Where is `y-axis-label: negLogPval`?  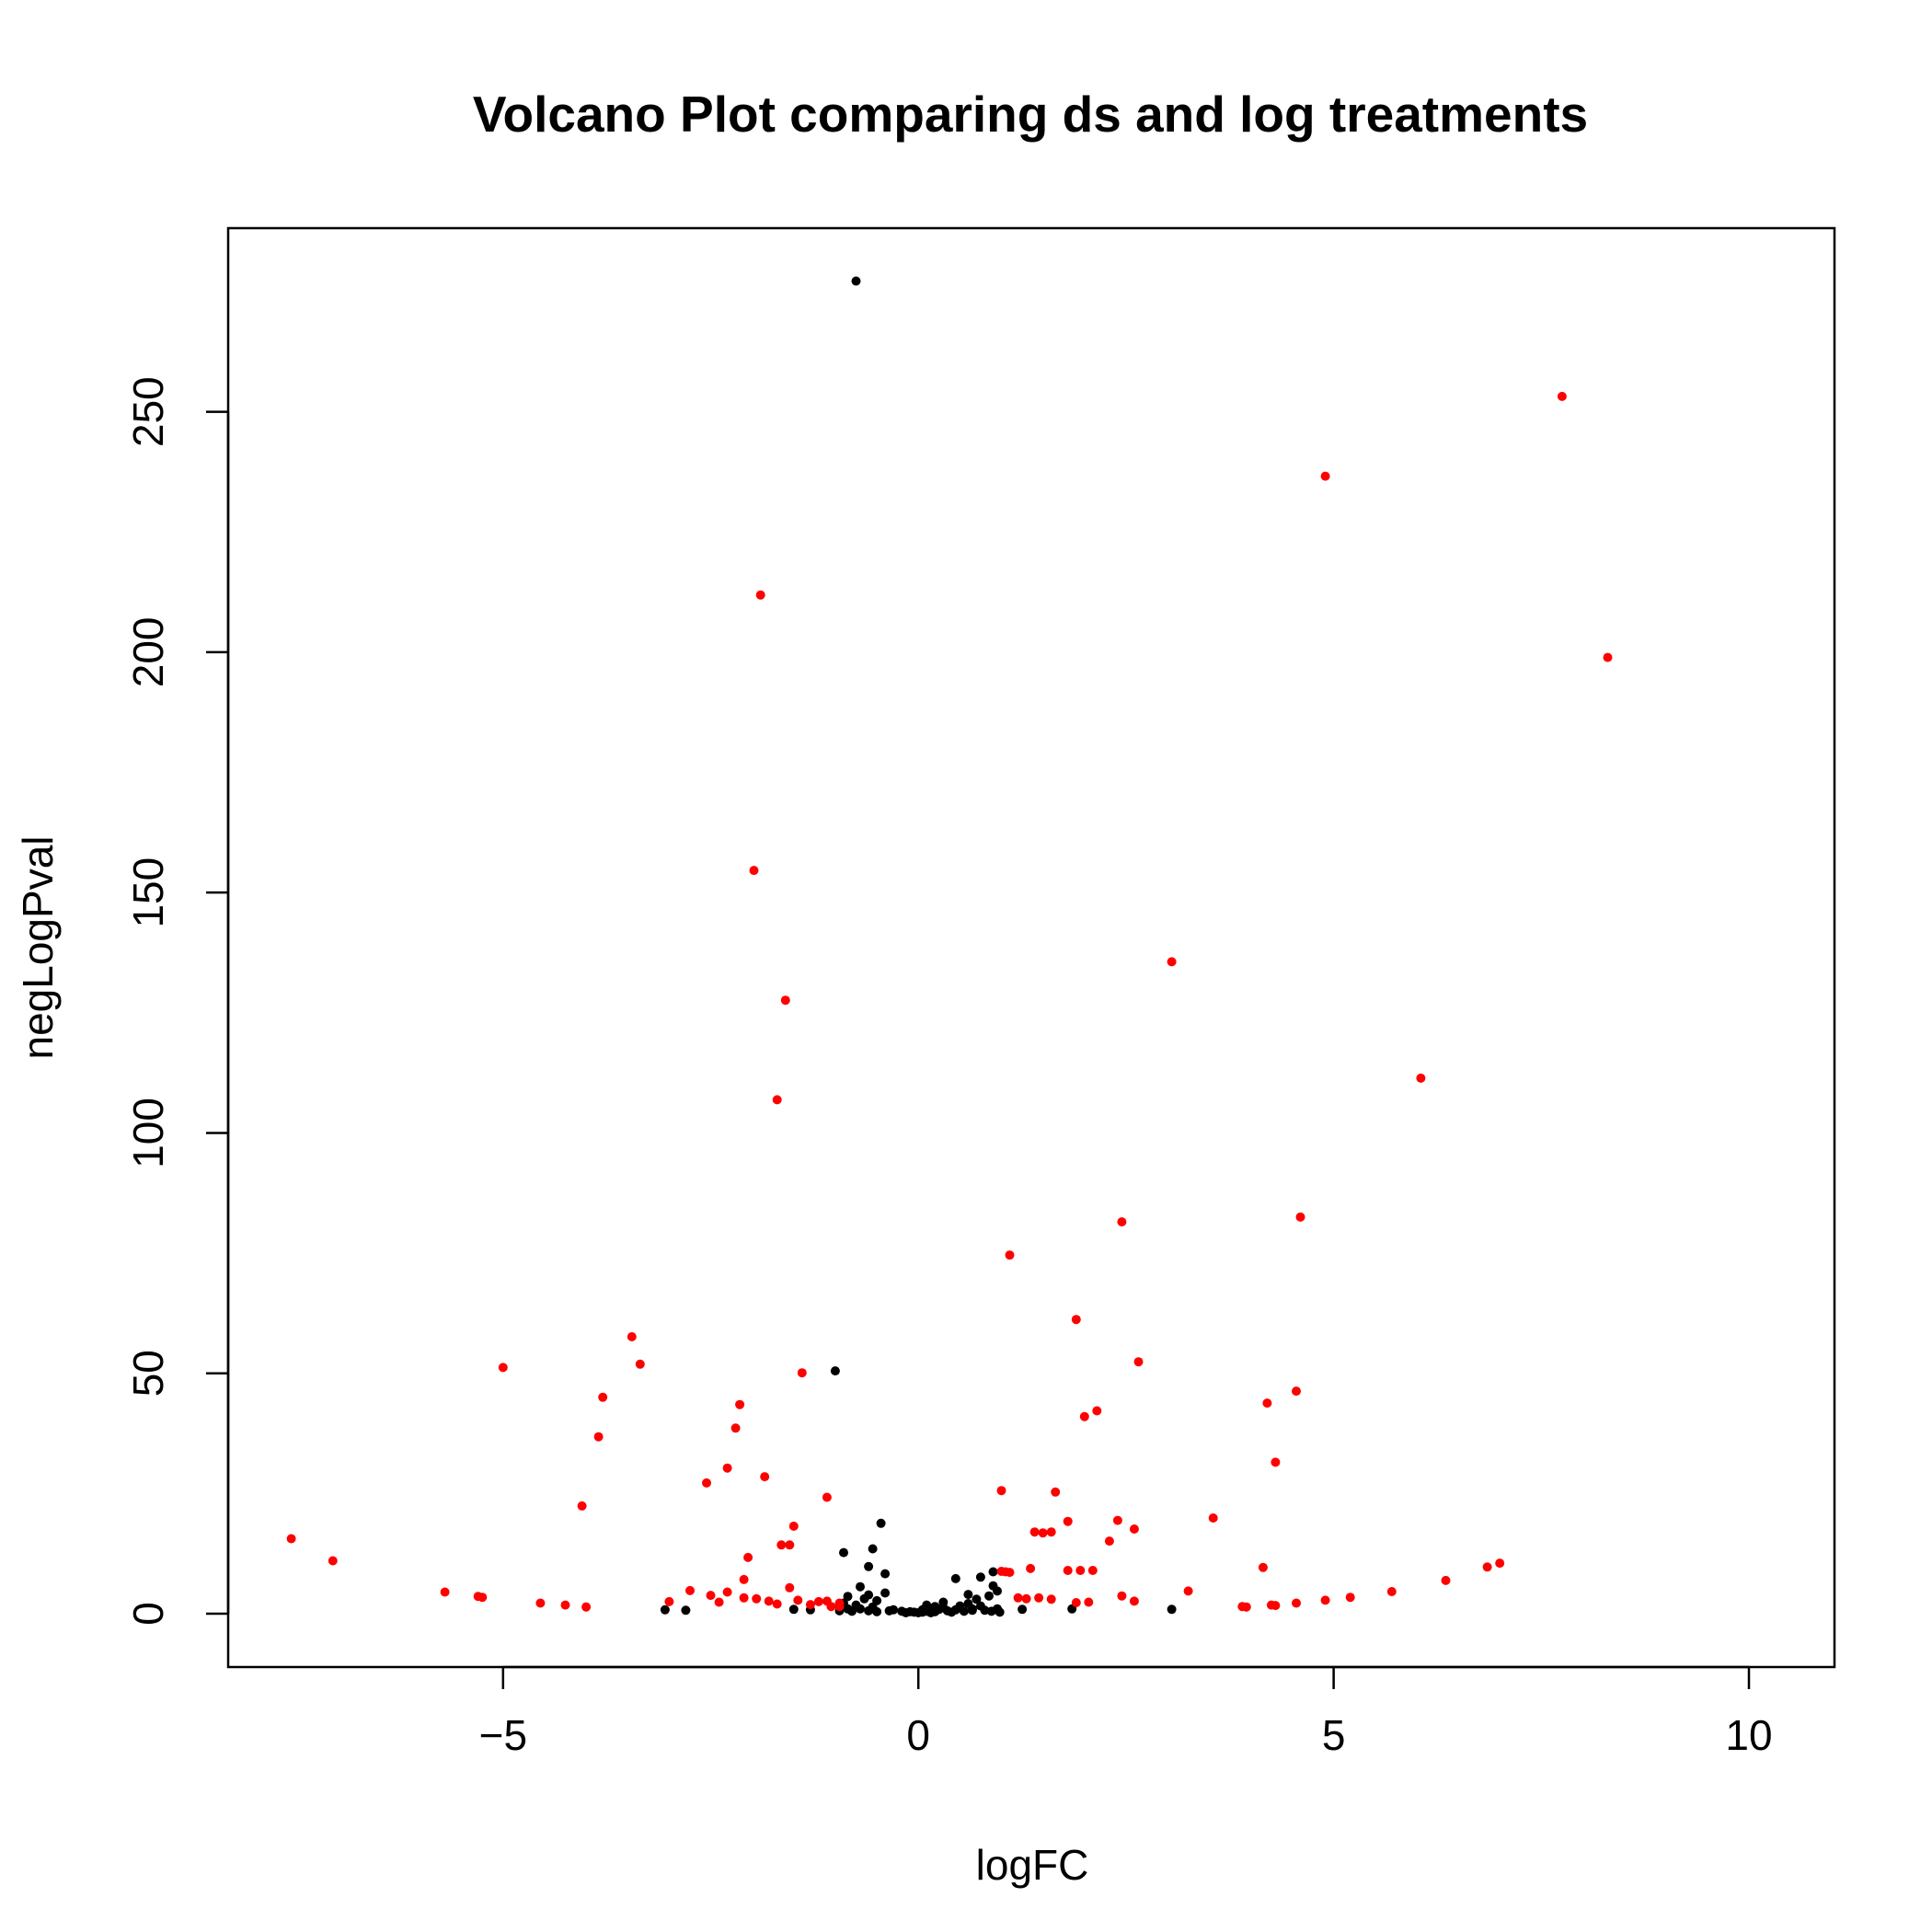 y-axis-label: negLogPval is located at coordinates (38, 948).